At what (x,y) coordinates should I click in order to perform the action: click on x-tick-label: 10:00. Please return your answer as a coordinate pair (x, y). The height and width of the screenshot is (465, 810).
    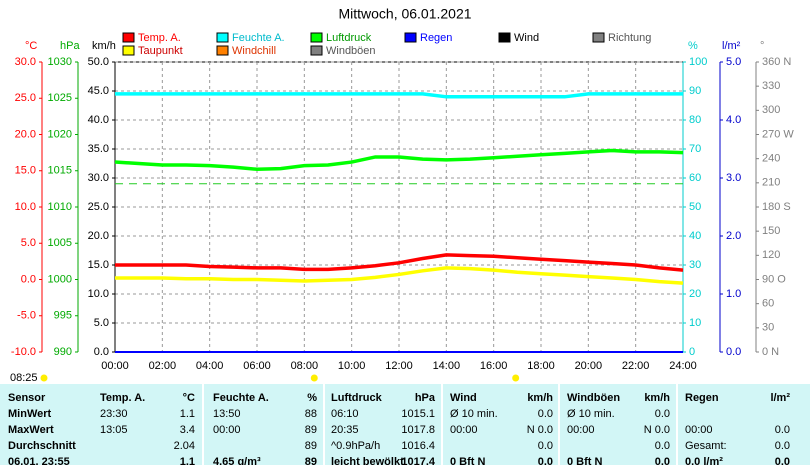
    Looking at the image, I should click on (352, 366).